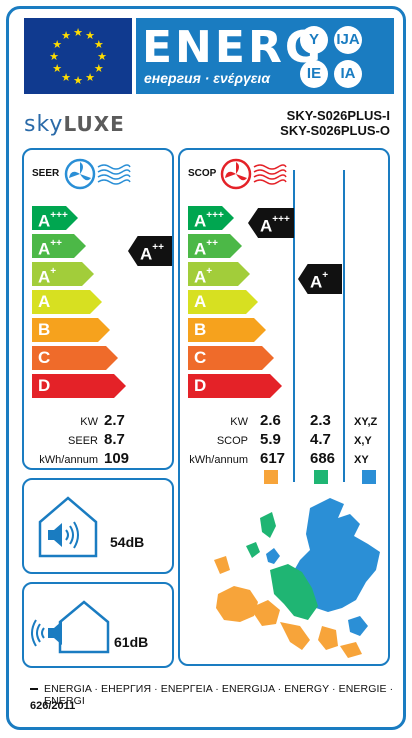 This screenshot has height=738, width=412. What do you see at coordinates (361, 460) in the screenshot?
I see `scop-kwh-zone: XY` at bounding box center [361, 460].